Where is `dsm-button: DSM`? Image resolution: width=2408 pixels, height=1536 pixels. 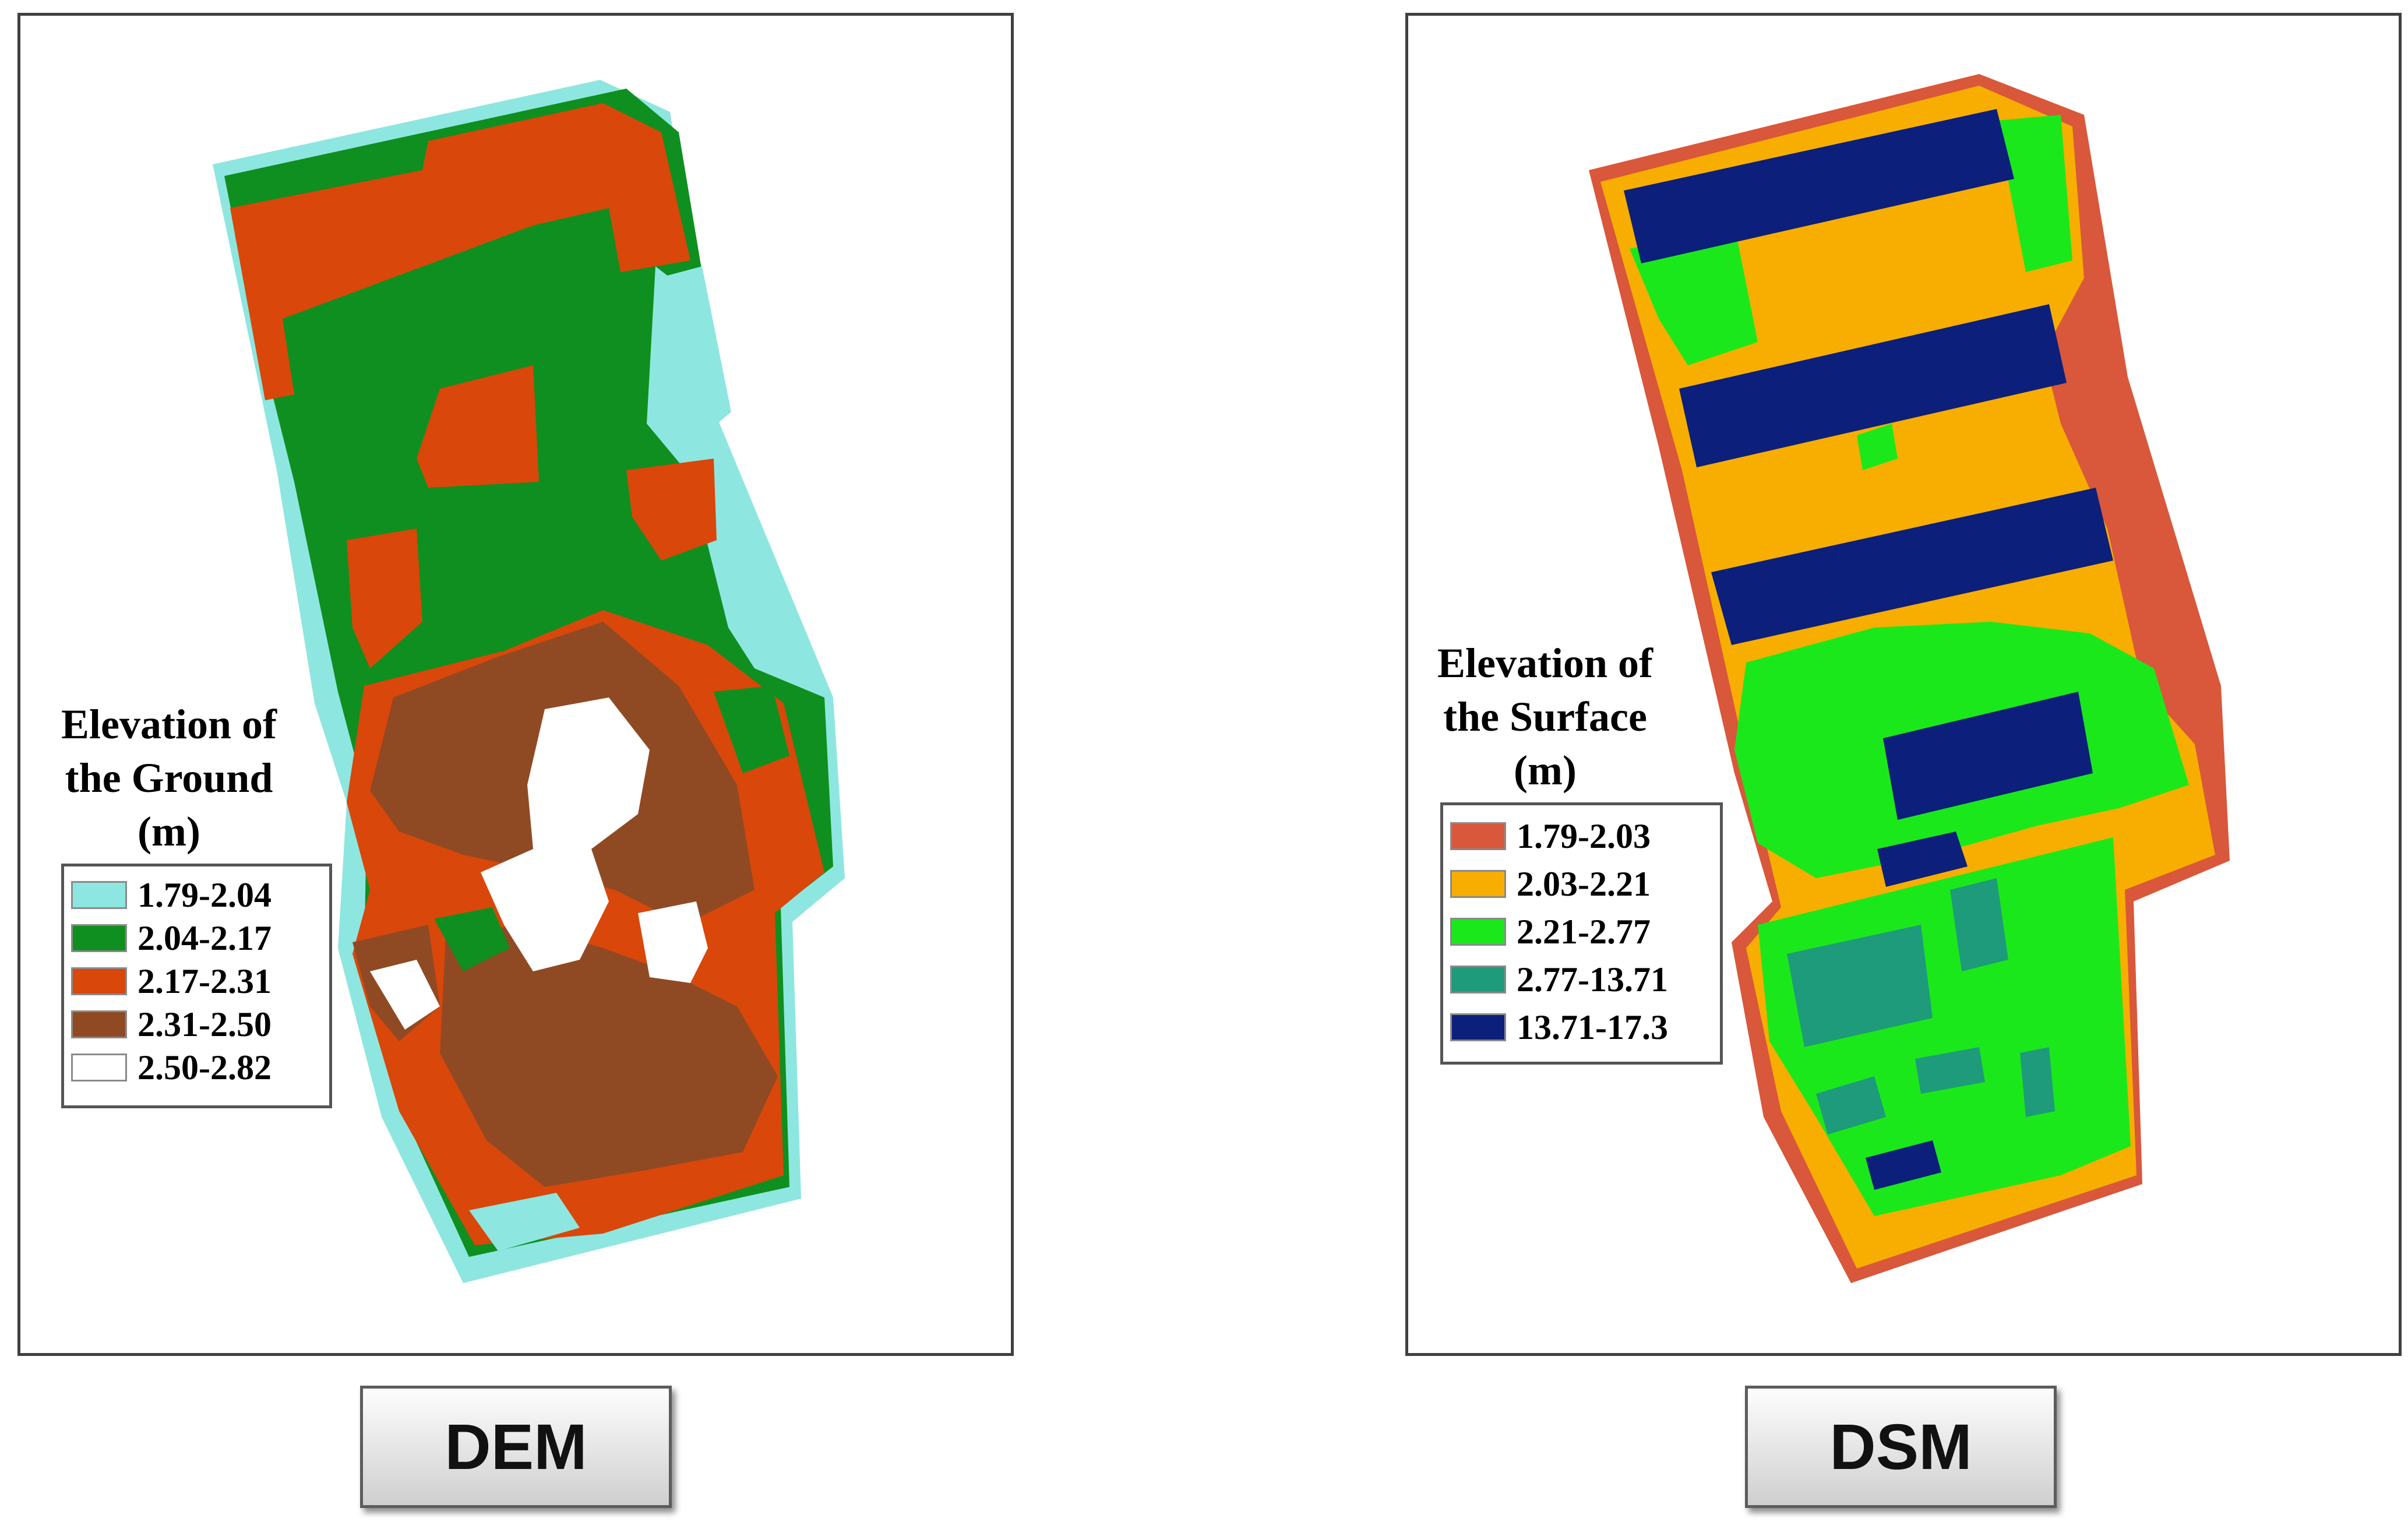 dsm-button: DSM is located at coordinates (1901, 1447).